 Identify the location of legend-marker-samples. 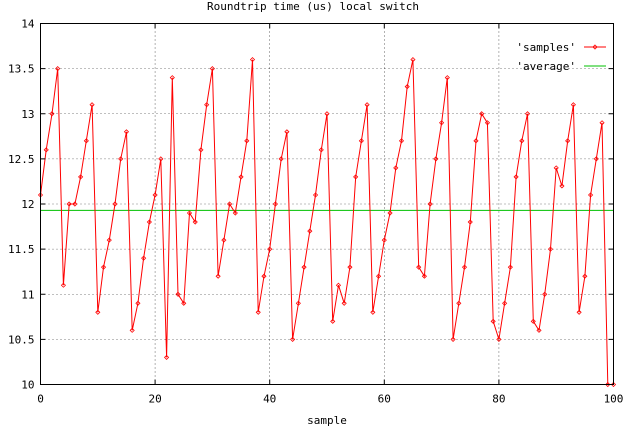
(595, 47).